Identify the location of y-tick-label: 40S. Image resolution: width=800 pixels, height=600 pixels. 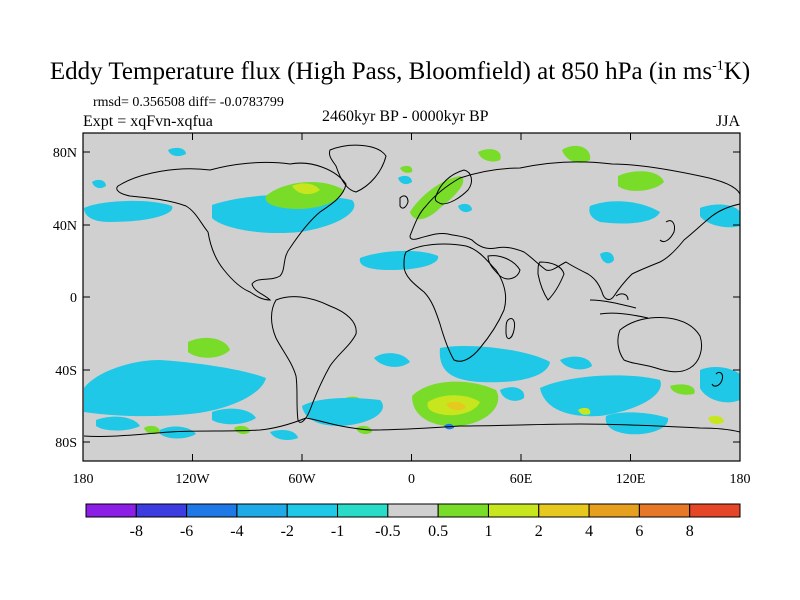
(66, 371).